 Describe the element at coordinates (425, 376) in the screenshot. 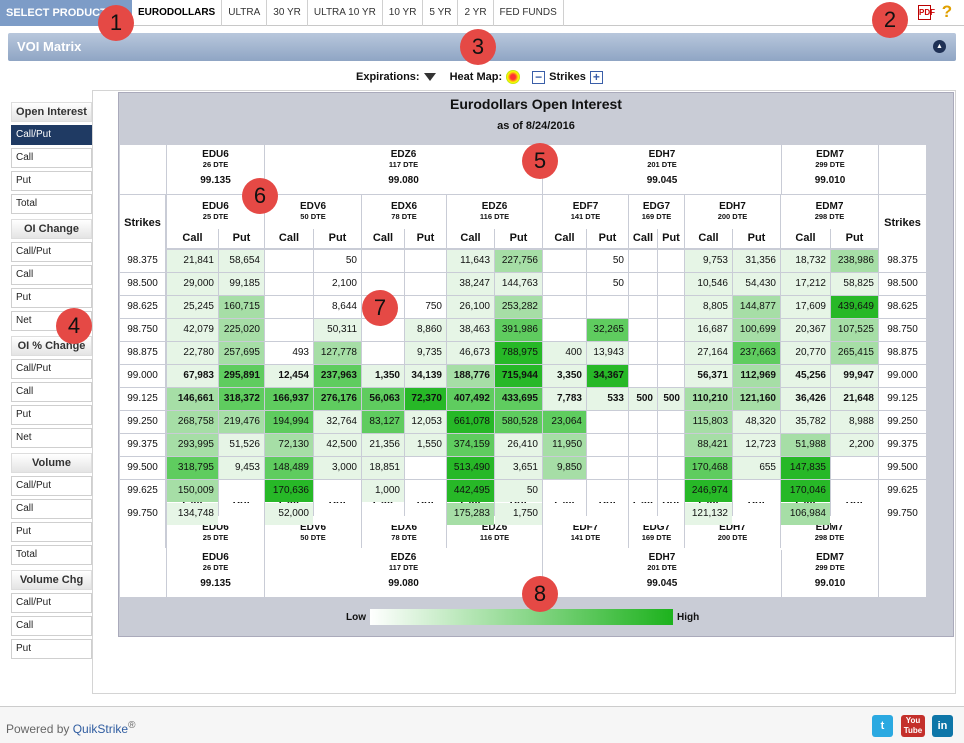

I see `oi-cell: 34,139` at that location.